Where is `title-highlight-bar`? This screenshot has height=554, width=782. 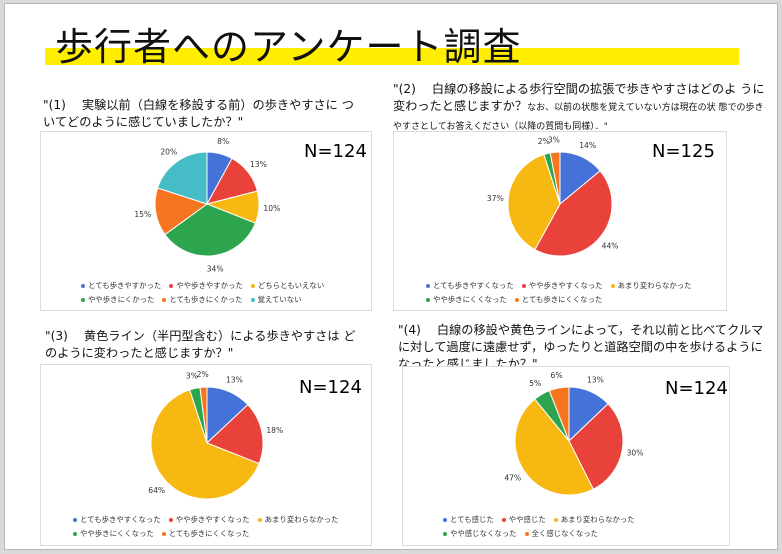 title-highlight-bar is located at coordinates (392, 56).